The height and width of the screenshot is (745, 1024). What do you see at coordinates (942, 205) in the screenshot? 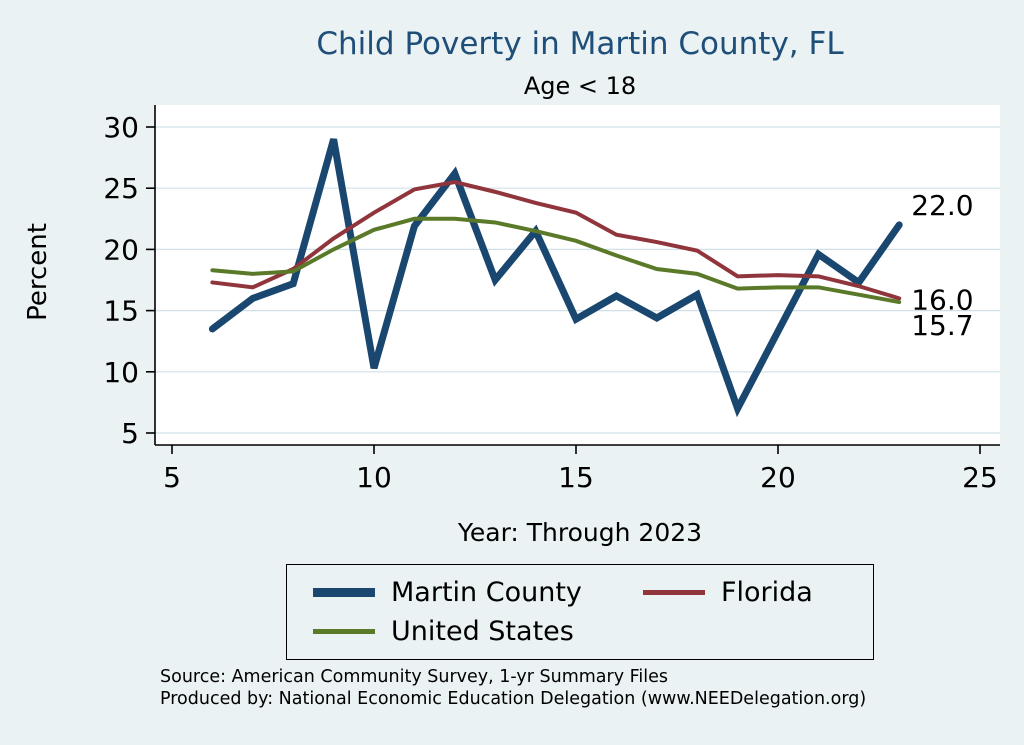
I see `svg-text: 22.0` at bounding box center [942, 205].